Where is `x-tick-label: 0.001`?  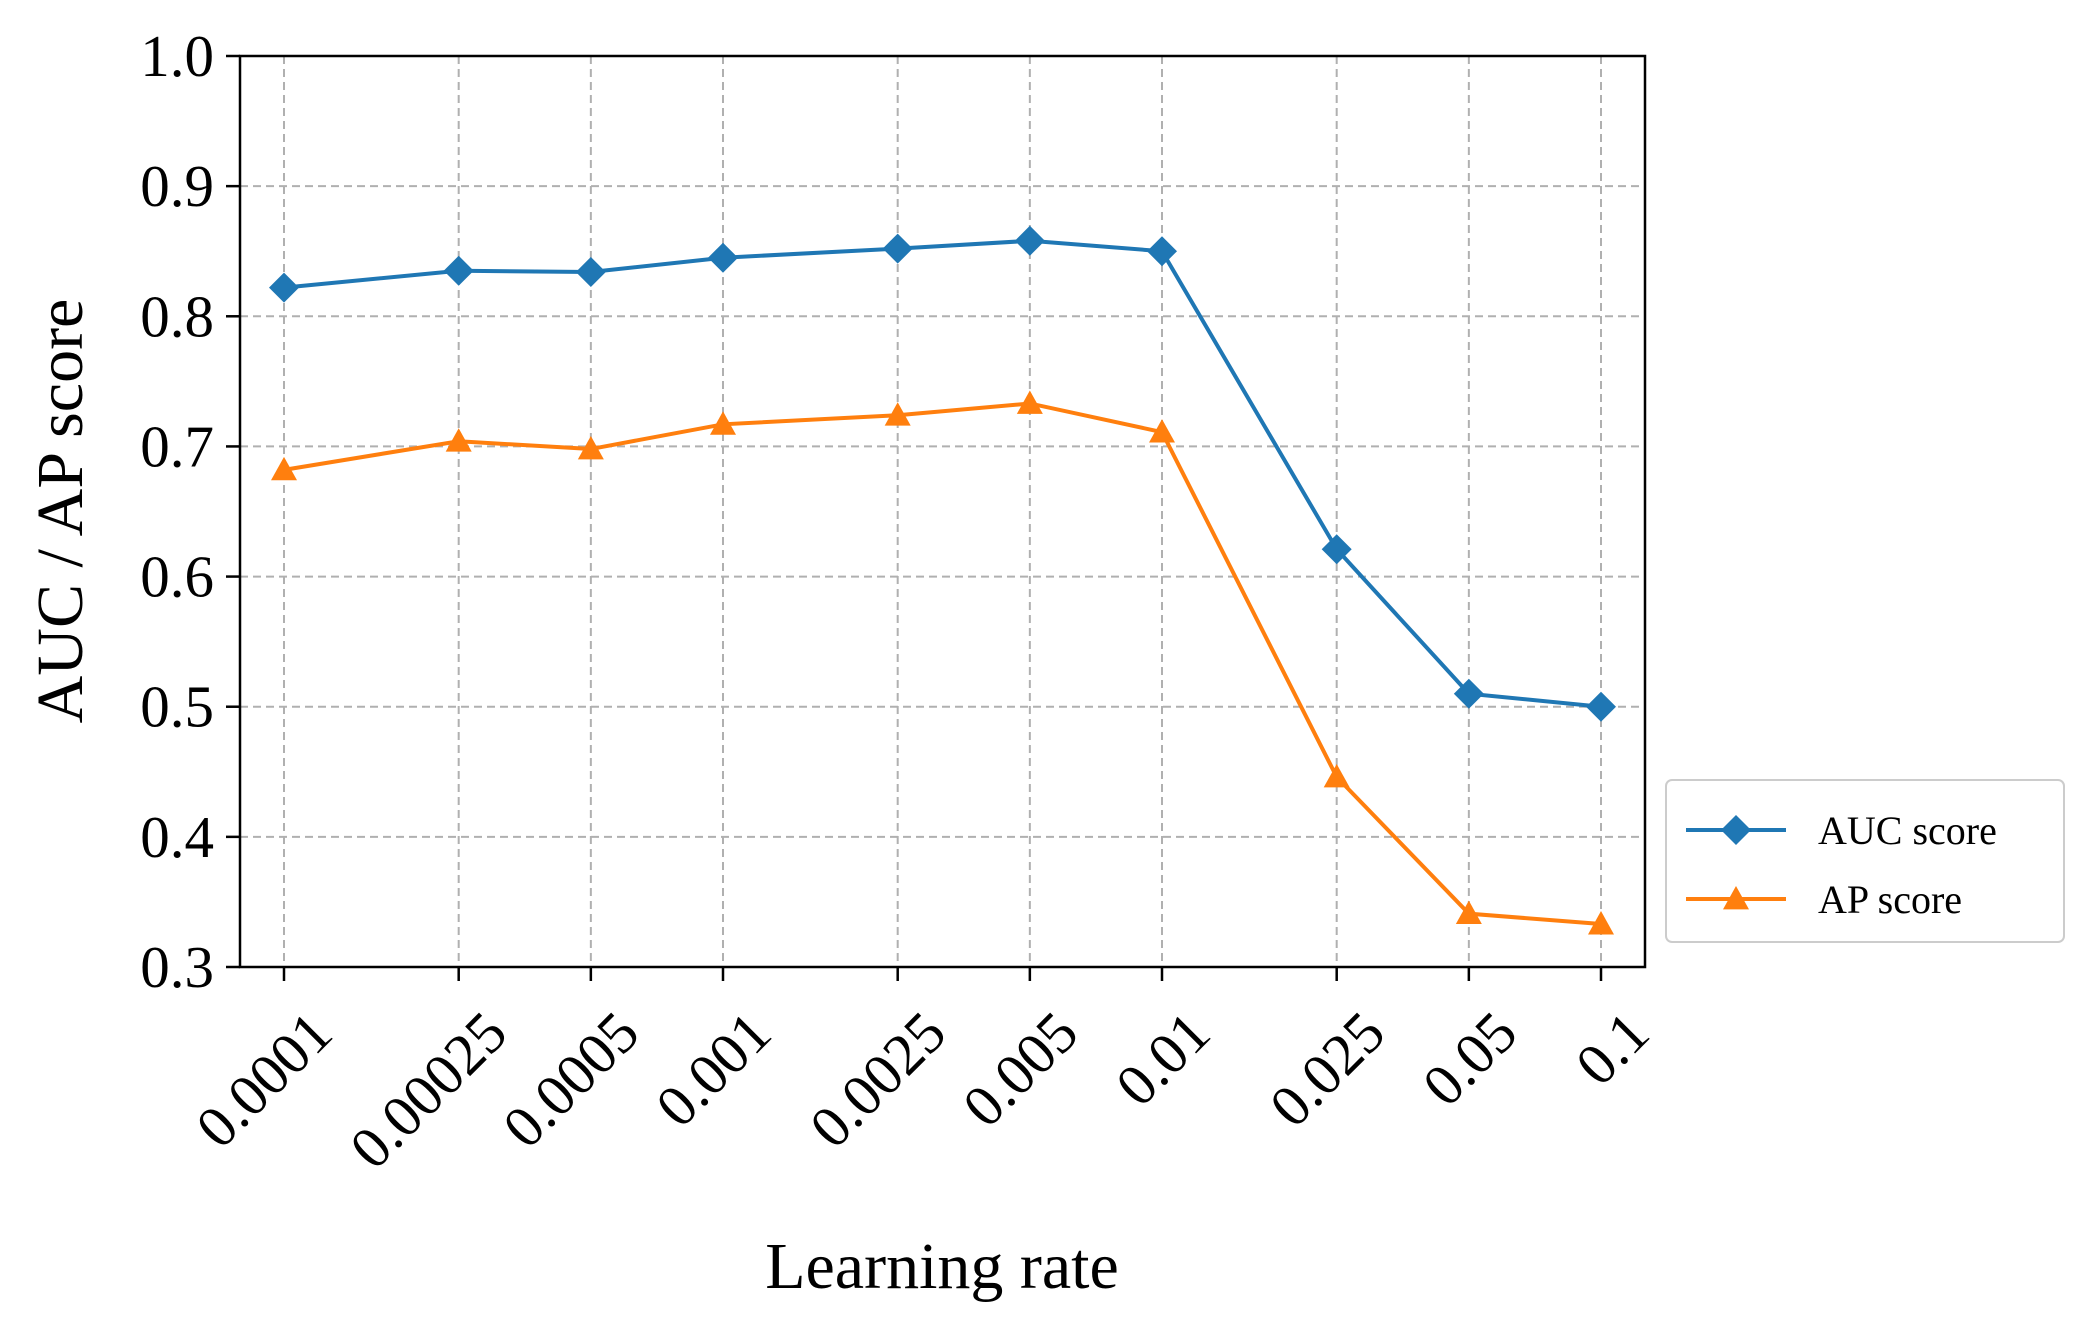
x-tick-label: 0.001 is located at coordinates (713, 1069).